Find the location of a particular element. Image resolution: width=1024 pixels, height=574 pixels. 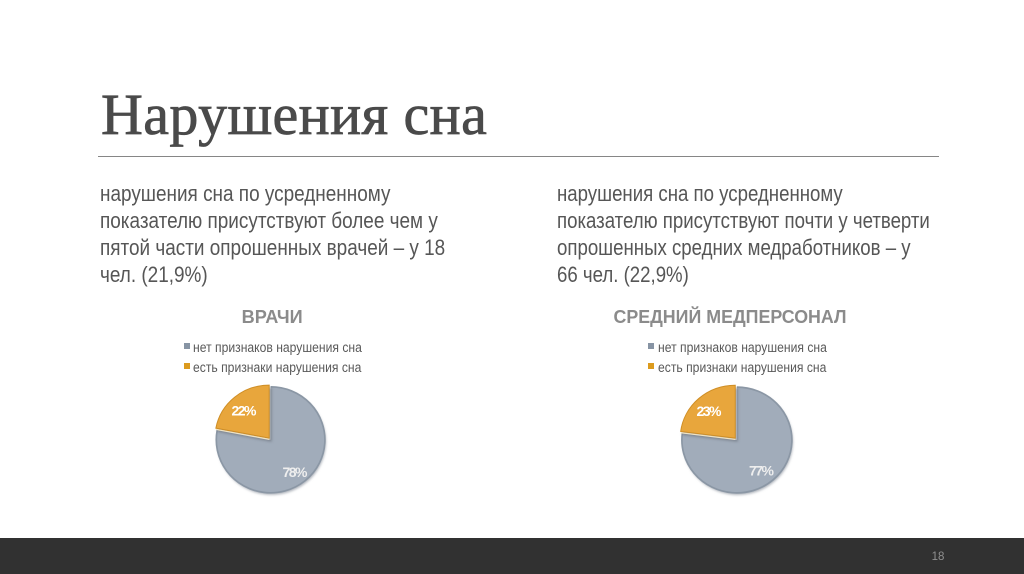

svg-text: 77% is located at coordinates (762, 471).